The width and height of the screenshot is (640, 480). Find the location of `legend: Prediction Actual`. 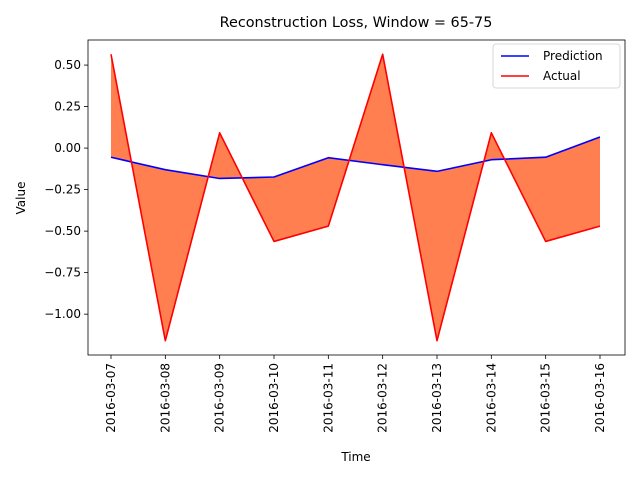

legend: Prediction Actual is located at coordinates (556, 66).